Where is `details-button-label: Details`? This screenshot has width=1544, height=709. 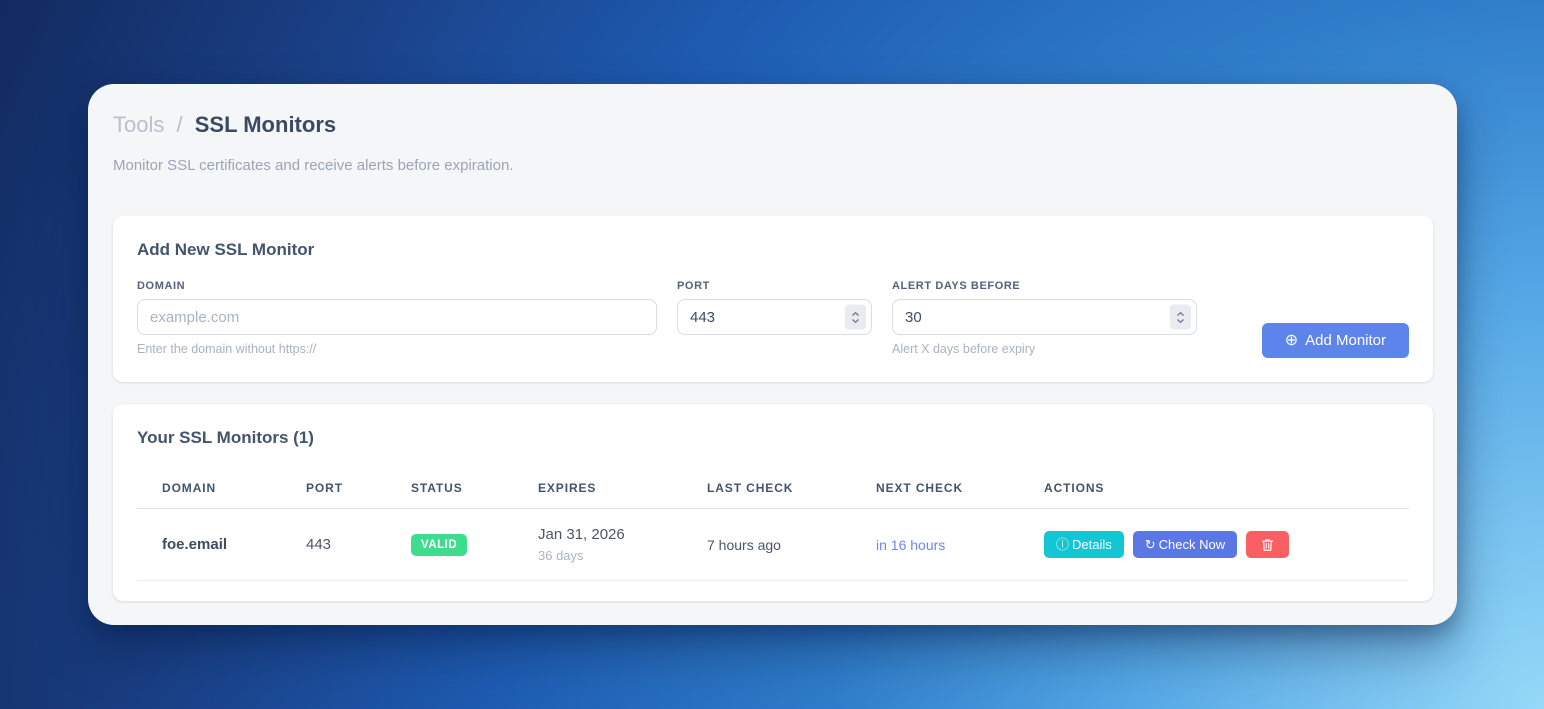 details-button-label: Details is located at coordinates (1092, 544).